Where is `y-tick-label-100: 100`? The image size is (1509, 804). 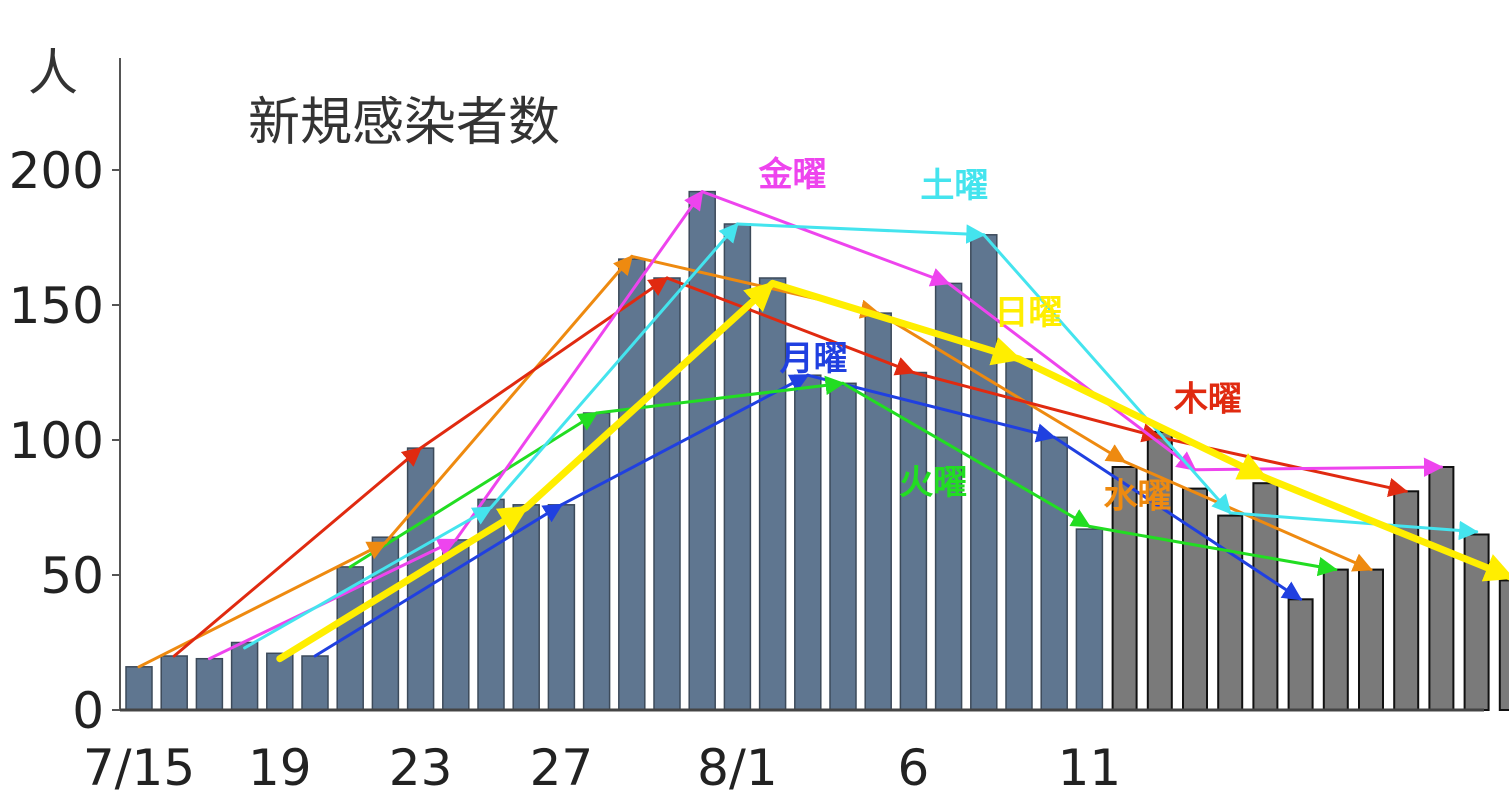
y-tick-label-100: 100 is located at coordinates (56, 441).